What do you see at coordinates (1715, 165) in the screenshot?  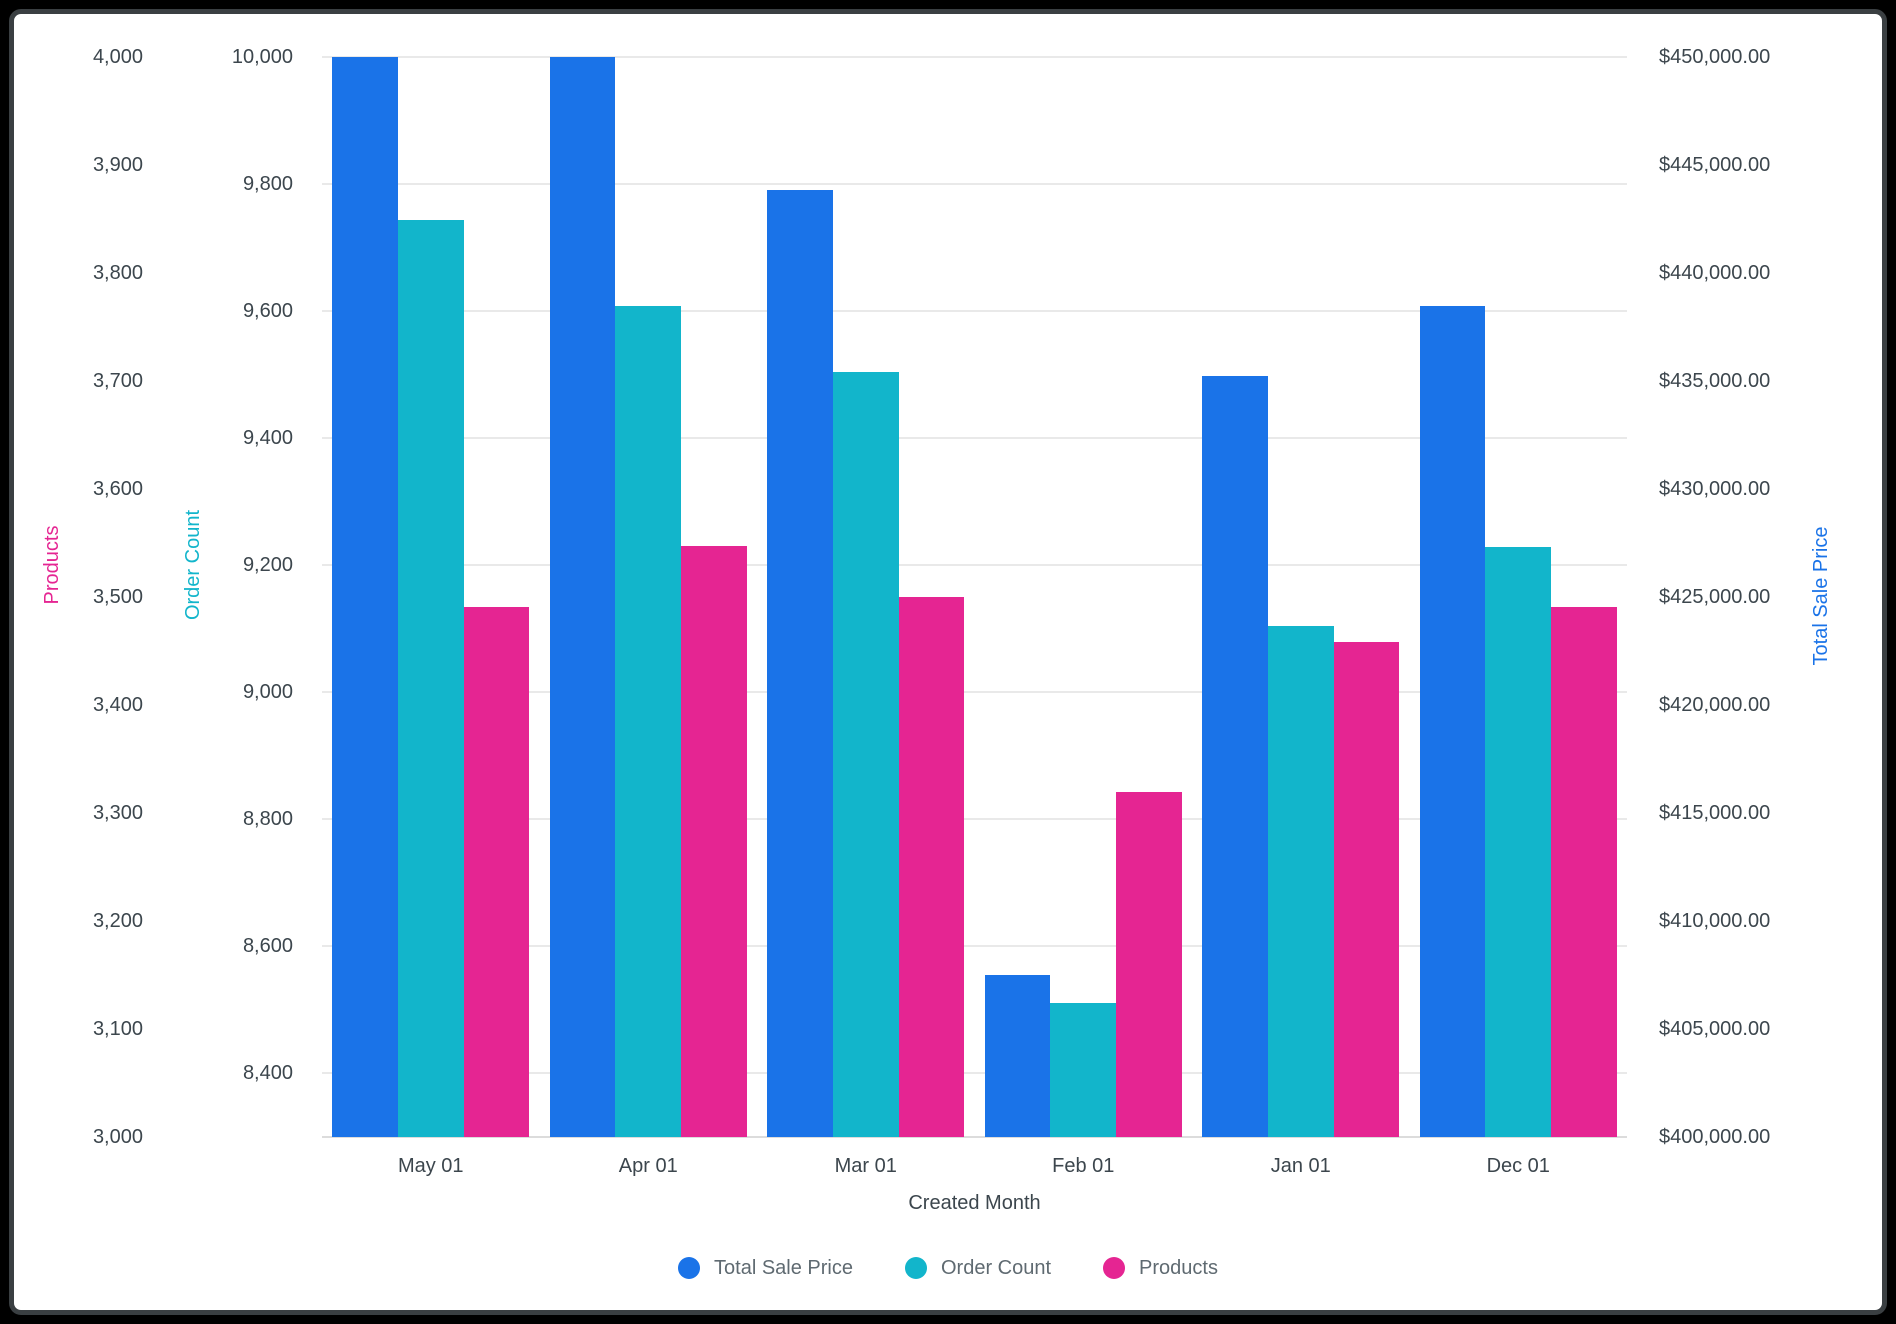 I see `total-sale-price-axis-tick: $445,000.00` at bounding box center [1715, 165].